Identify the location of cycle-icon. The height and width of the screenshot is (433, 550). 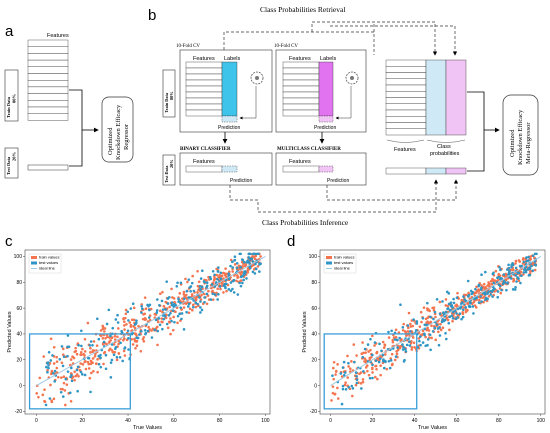
(352, 78).